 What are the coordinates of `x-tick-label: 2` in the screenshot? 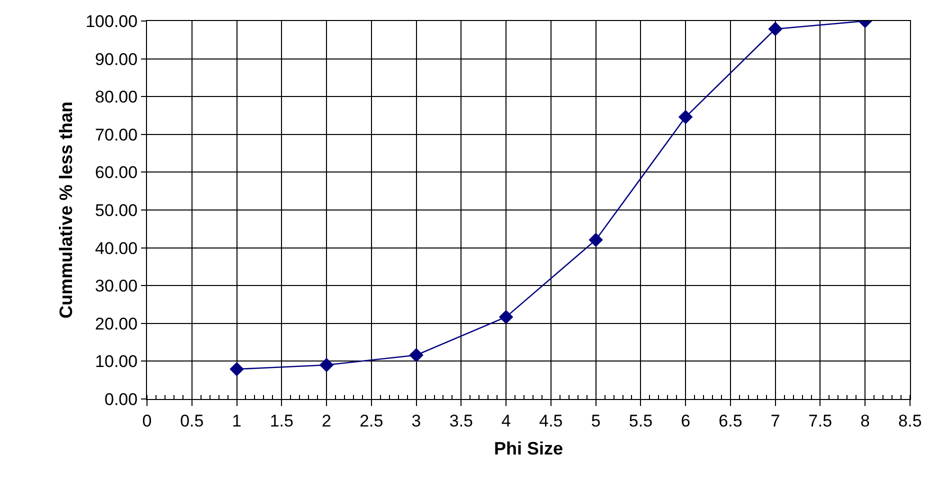 It's located at (327, 420).